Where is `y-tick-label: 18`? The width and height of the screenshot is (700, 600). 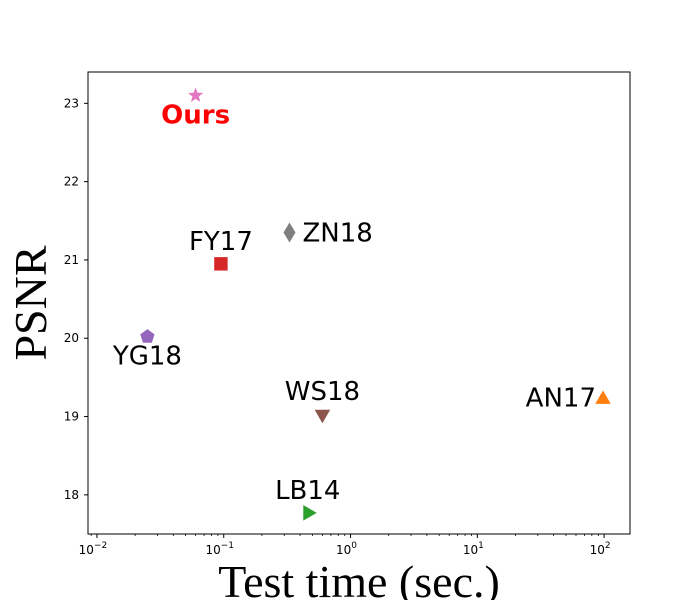 y-tick-label: 18 is located at coordinates (71, 495).